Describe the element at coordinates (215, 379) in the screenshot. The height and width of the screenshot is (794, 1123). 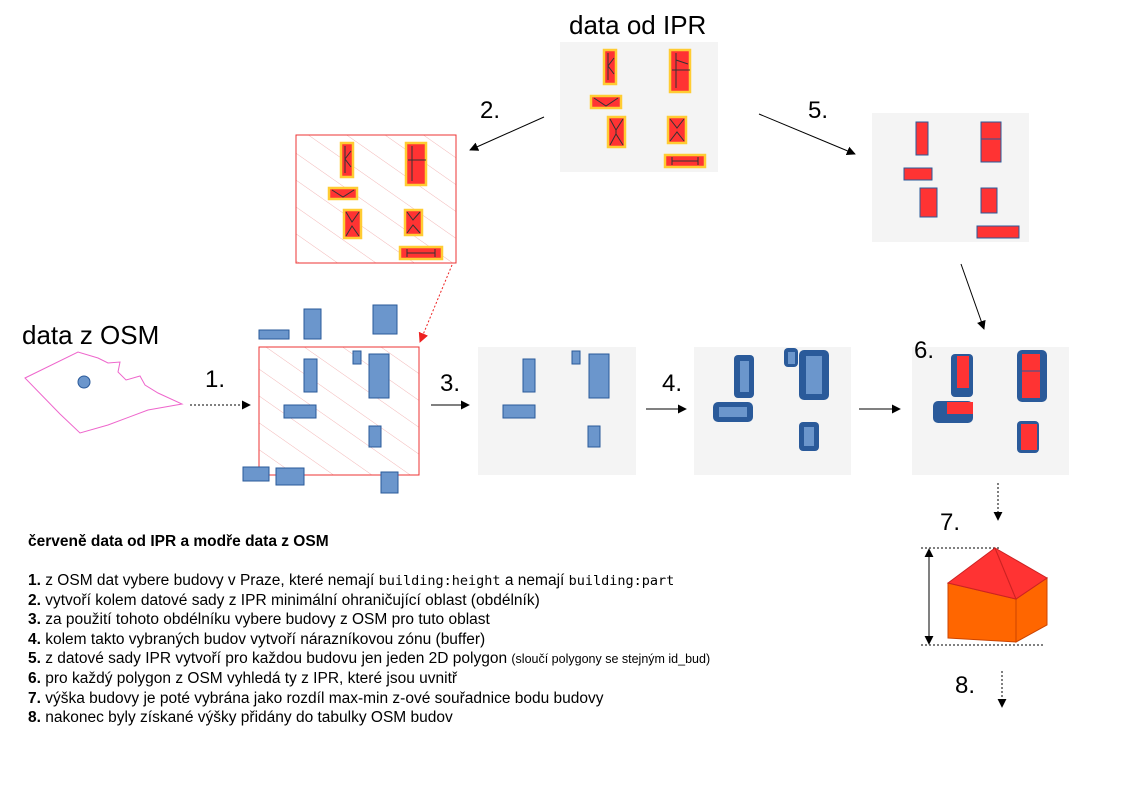
I see `step-label-1: 1.` at that location.